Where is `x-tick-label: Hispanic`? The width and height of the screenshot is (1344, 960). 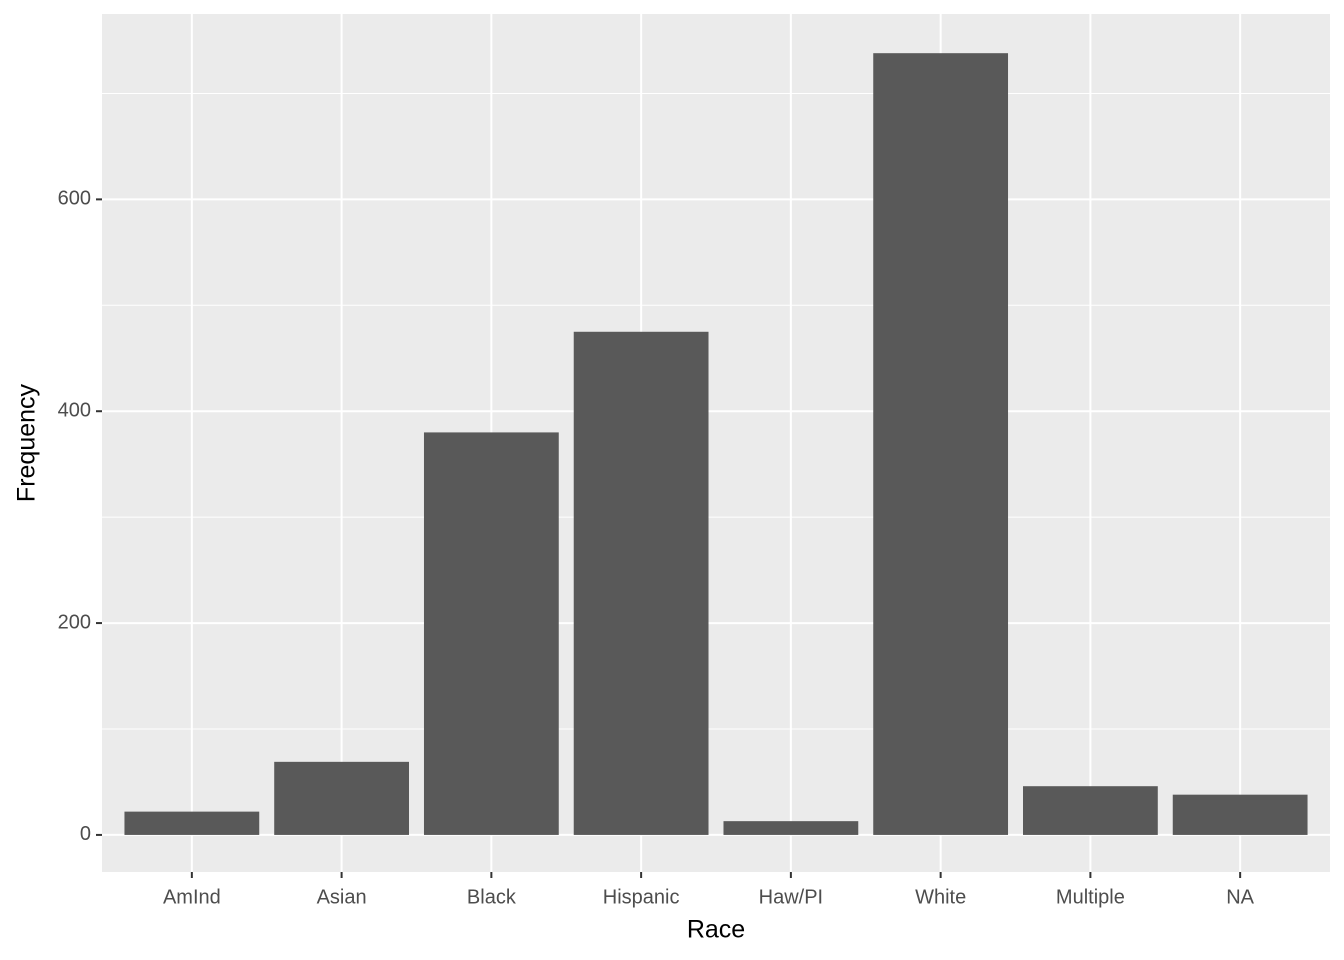
x-tick-label: Hispanic is located at coordinates (641, 897).